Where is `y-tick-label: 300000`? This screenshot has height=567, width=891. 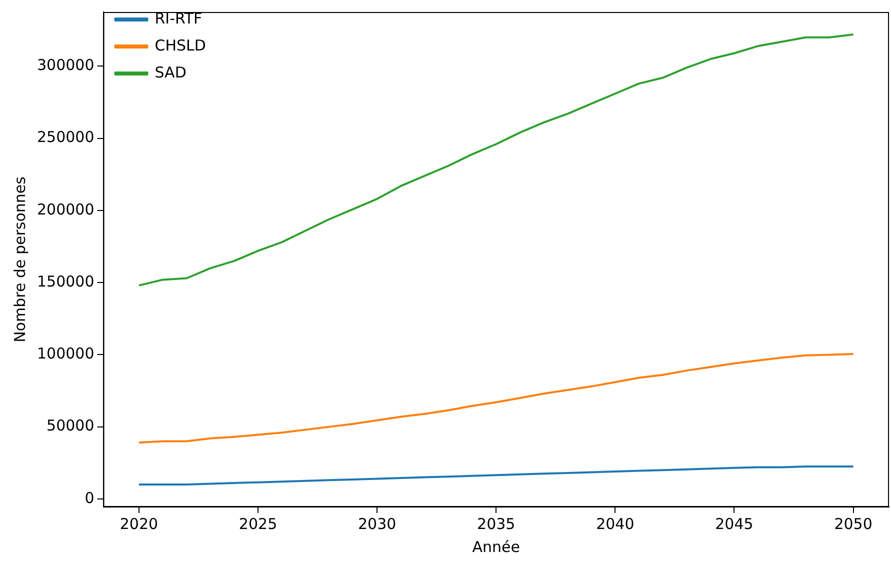
y-tick-label: 300000 is located at coordinates (65, 65).